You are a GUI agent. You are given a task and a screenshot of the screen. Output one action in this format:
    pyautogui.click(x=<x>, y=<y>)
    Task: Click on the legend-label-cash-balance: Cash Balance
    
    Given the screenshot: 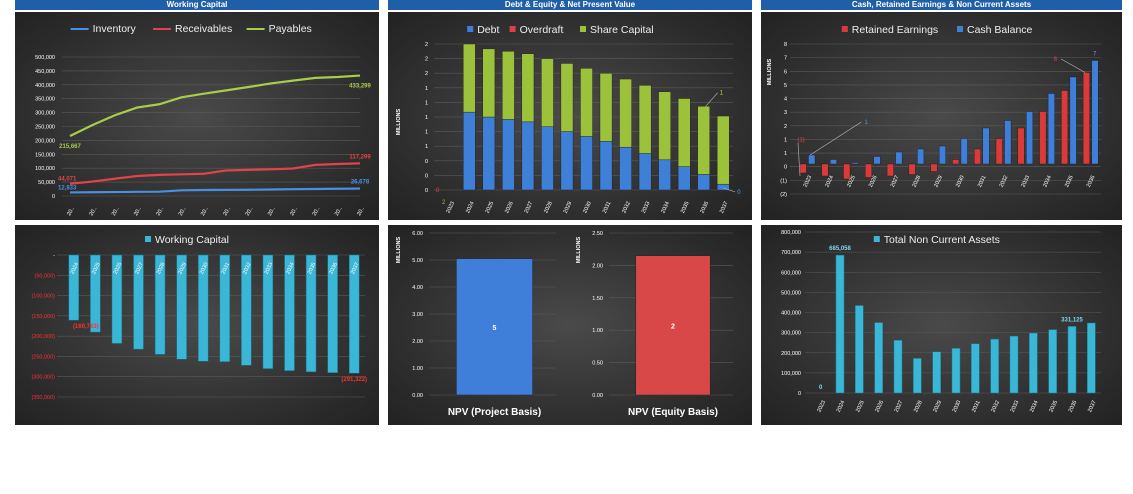 What is the action you would take?
    pyautogui.click(x=1000, y=30)
    